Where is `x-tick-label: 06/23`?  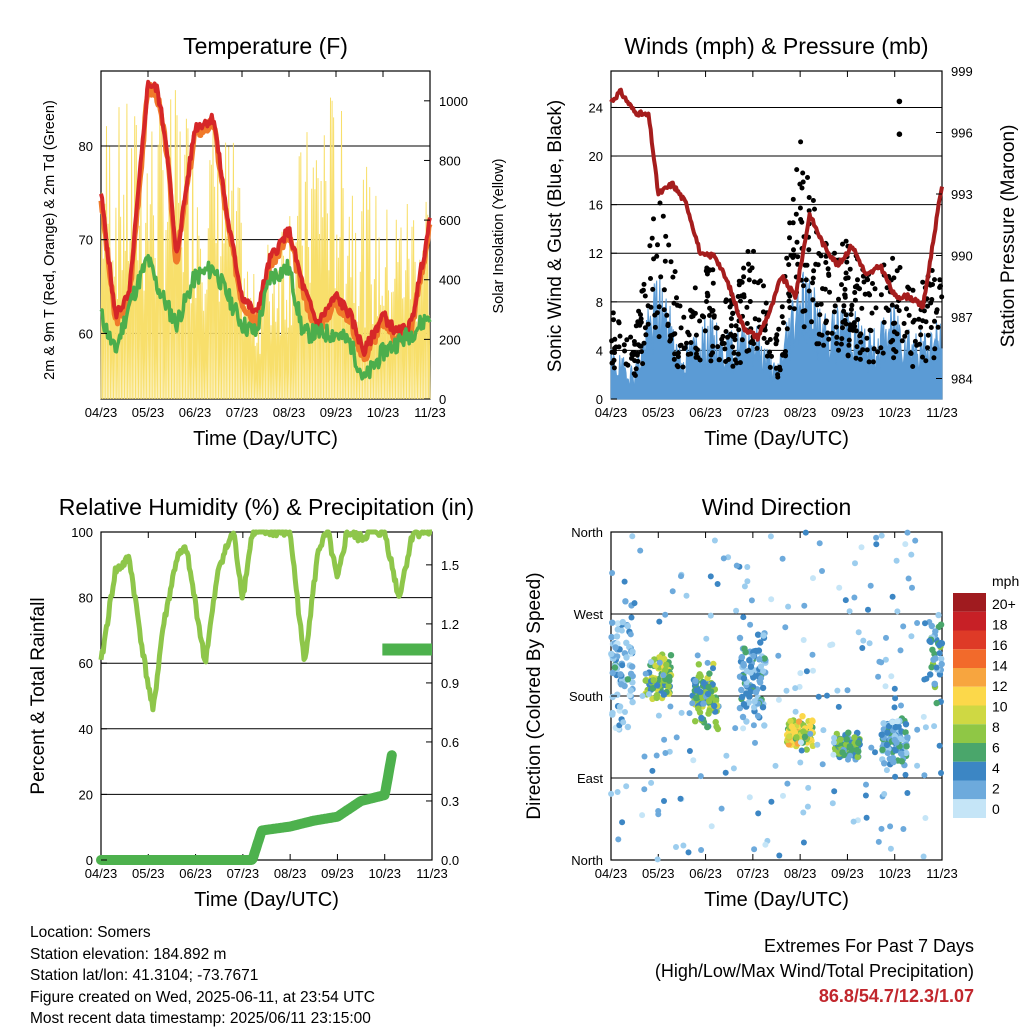
x-tick-label: 06/23 is located at coordinates (705, 412).